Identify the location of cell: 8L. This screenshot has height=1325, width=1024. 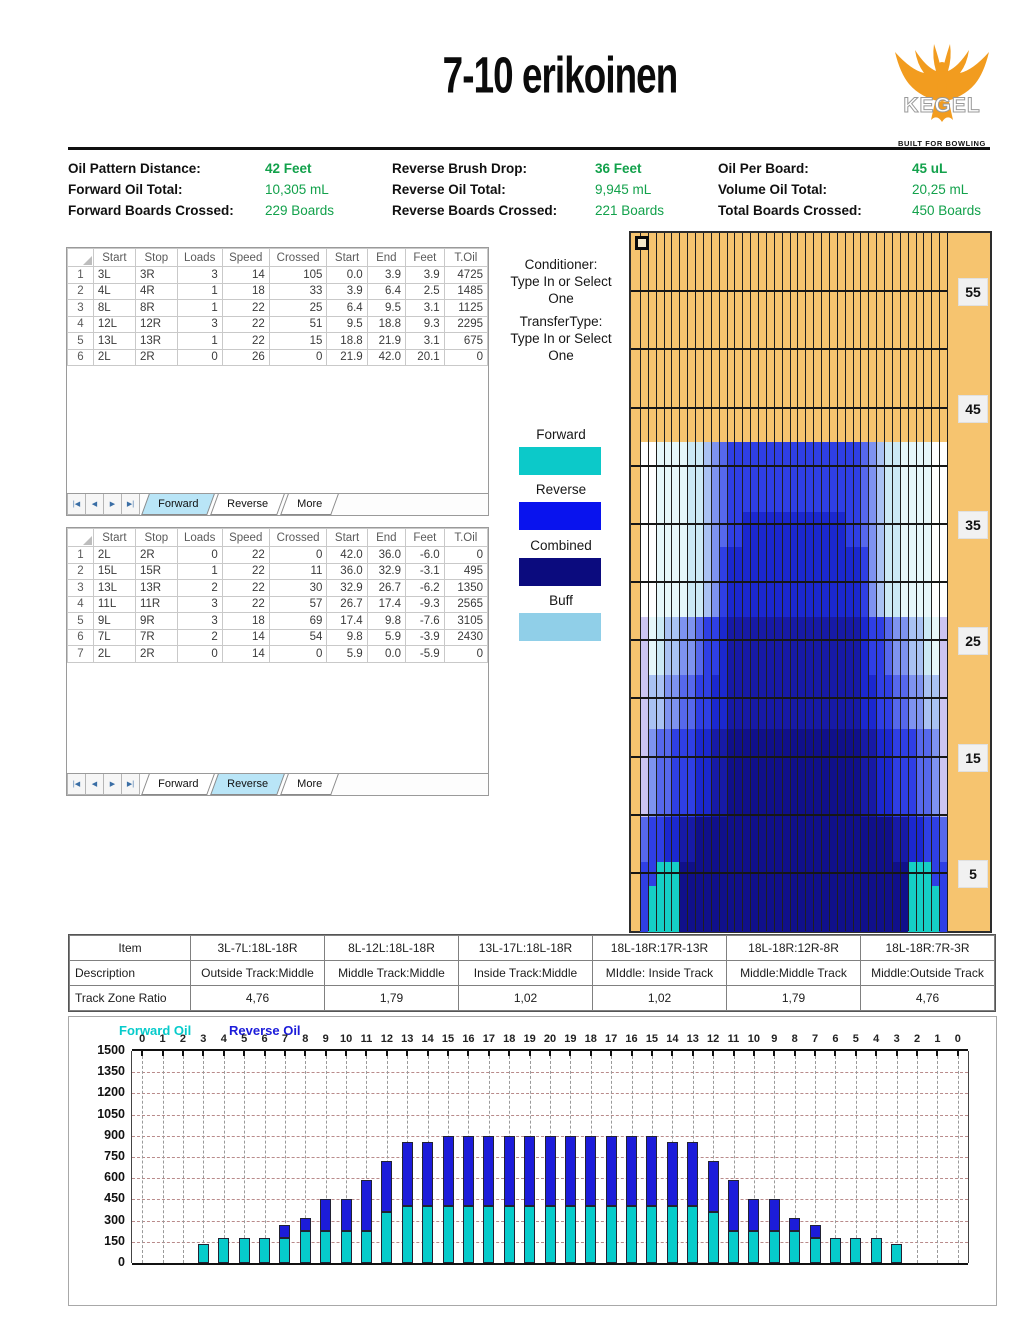
(114, 308).